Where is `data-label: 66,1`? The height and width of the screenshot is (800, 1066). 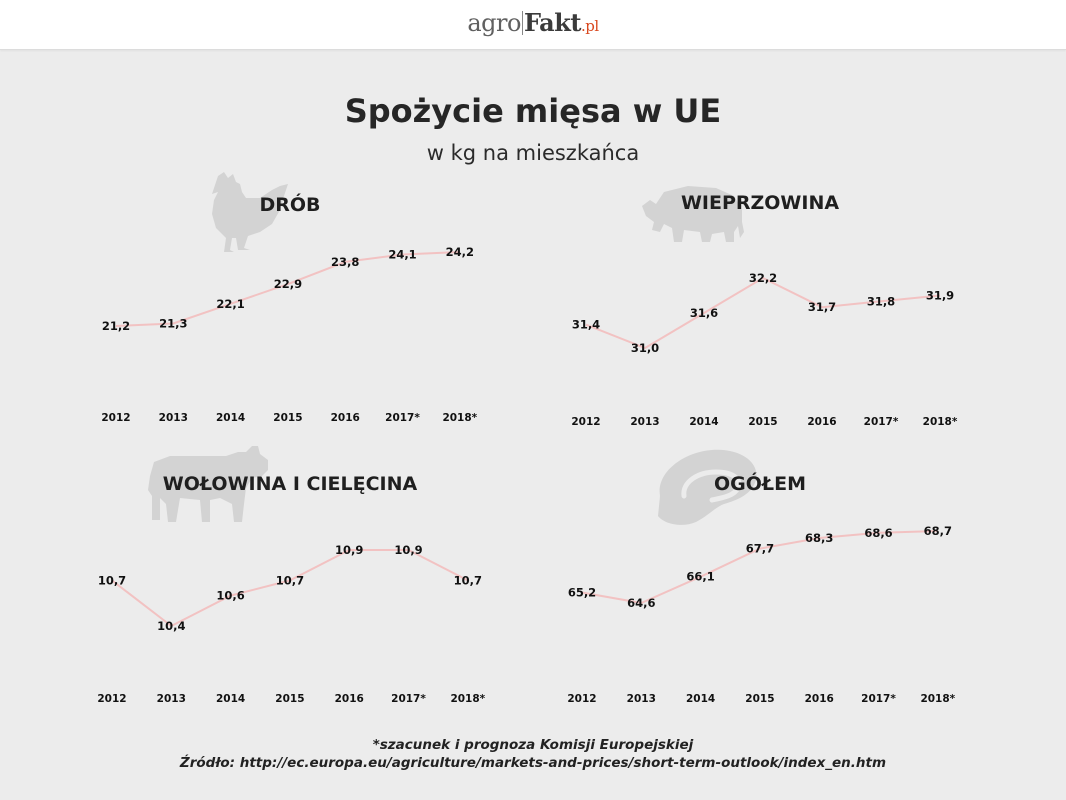
data-label: 66,1 is located at coordinates (700, 577).